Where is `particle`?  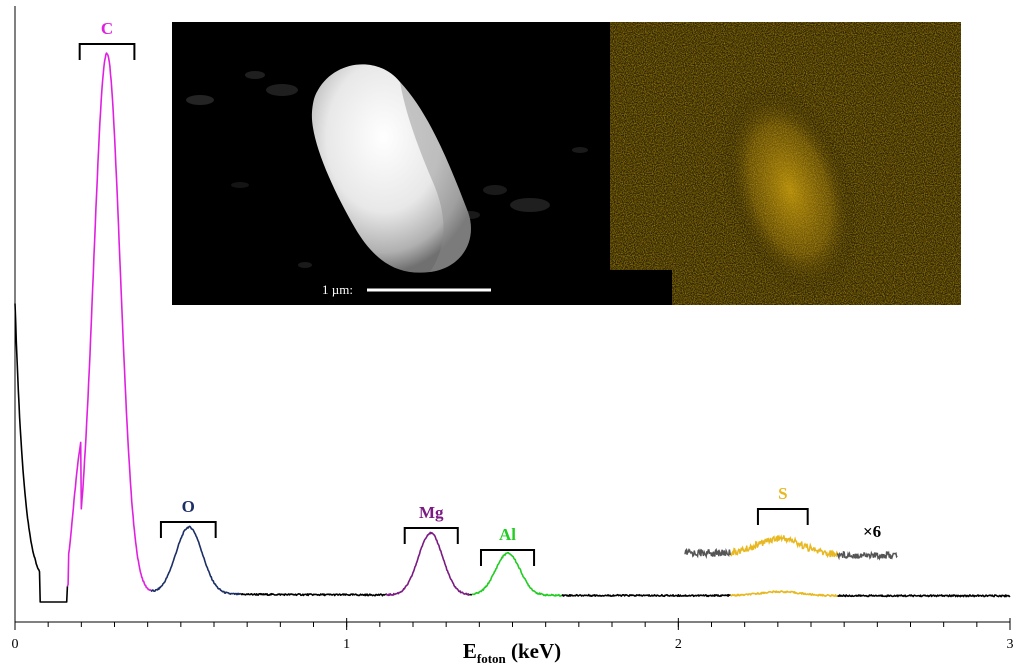 particle is located at coordinates (391, 168).